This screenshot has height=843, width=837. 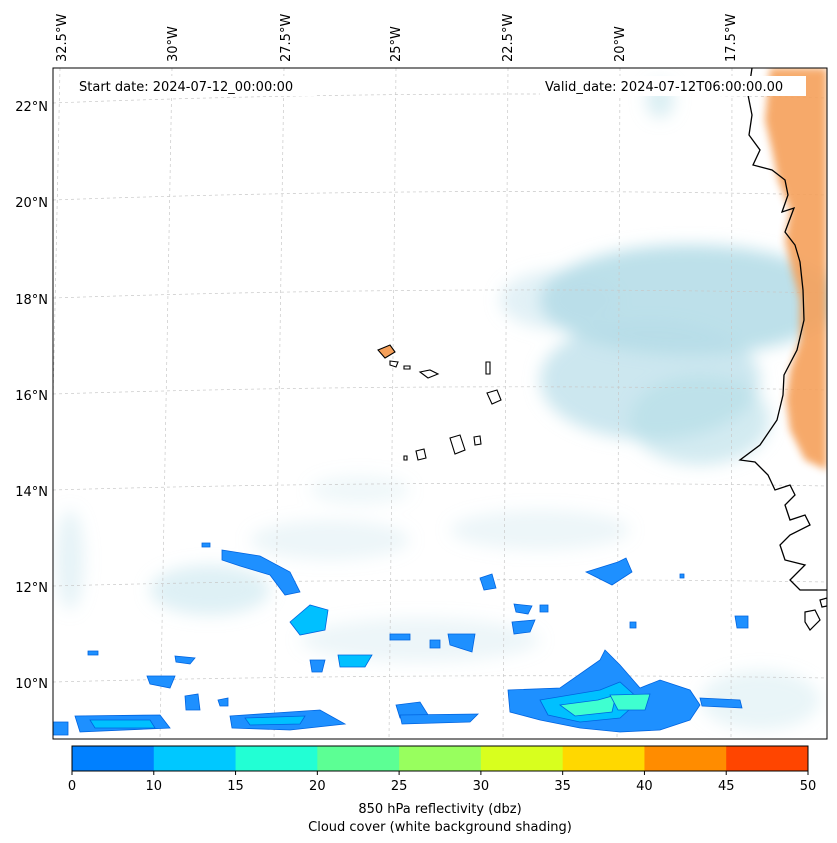 What do you see at coordinates (31, 203) in the screenshot?
I see `lat-label: 20°N` at bounding box center [31, 203].